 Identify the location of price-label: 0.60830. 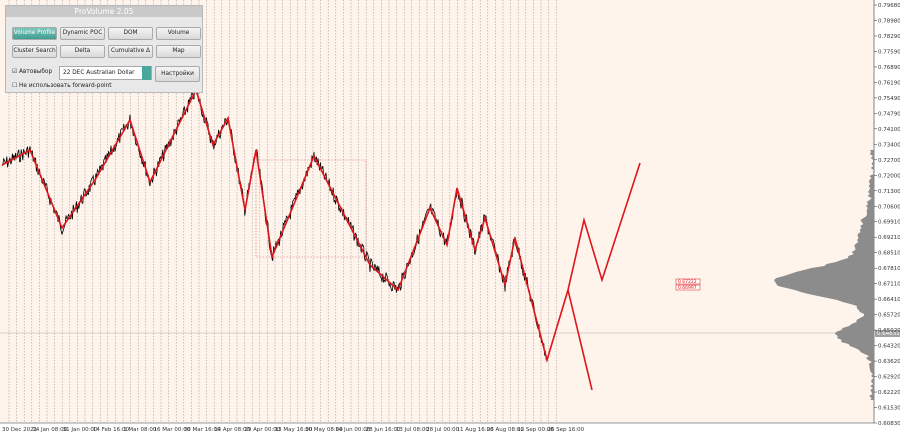
(889, 424).